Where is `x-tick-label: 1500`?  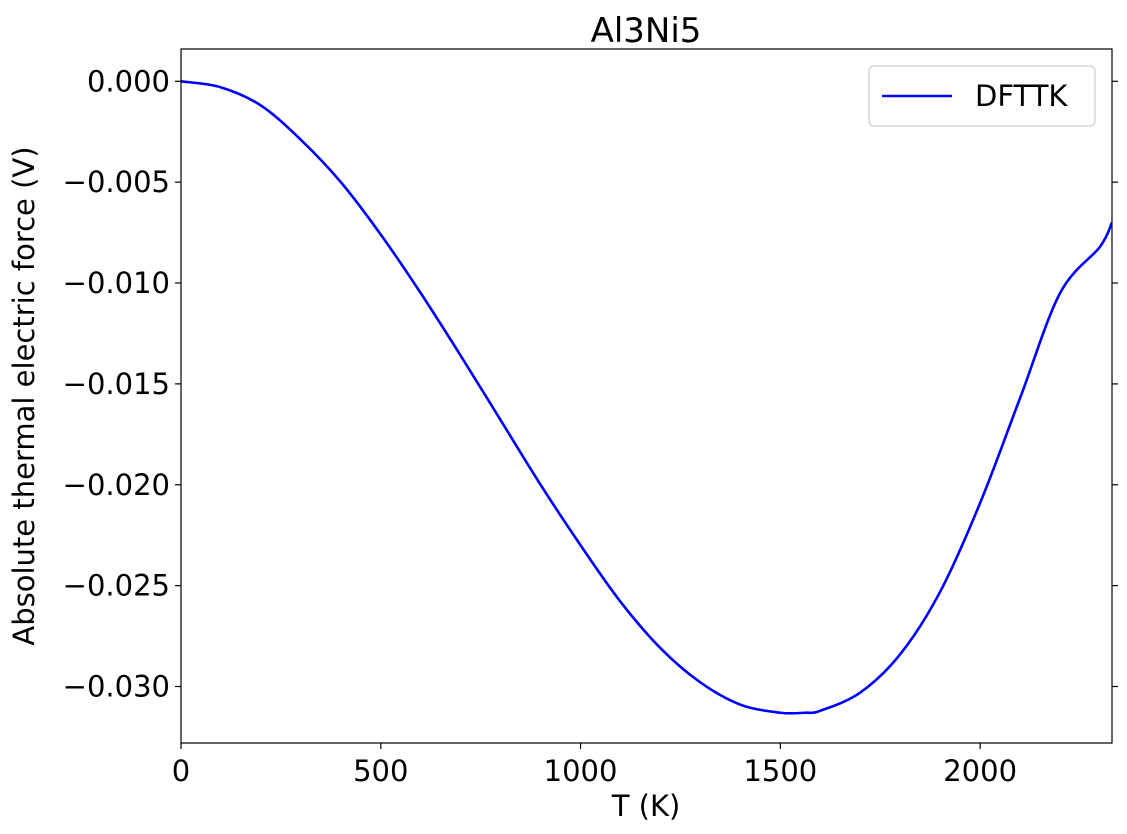
x-tick-label: 1500 is located at coordinates (780, 771).